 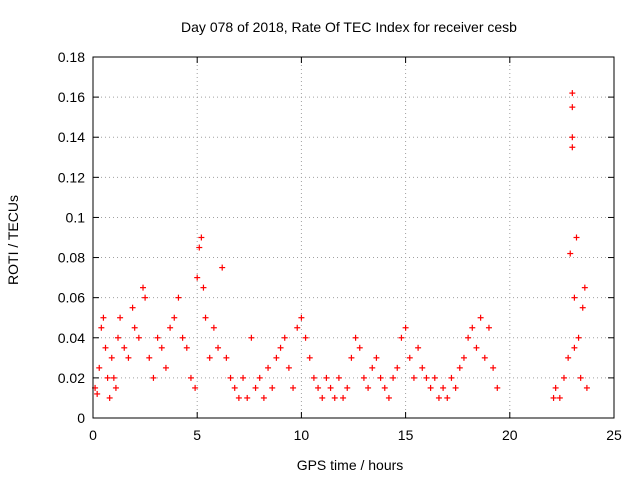 I want to click on x-tick-label: 5, so click(x=197, y=435).